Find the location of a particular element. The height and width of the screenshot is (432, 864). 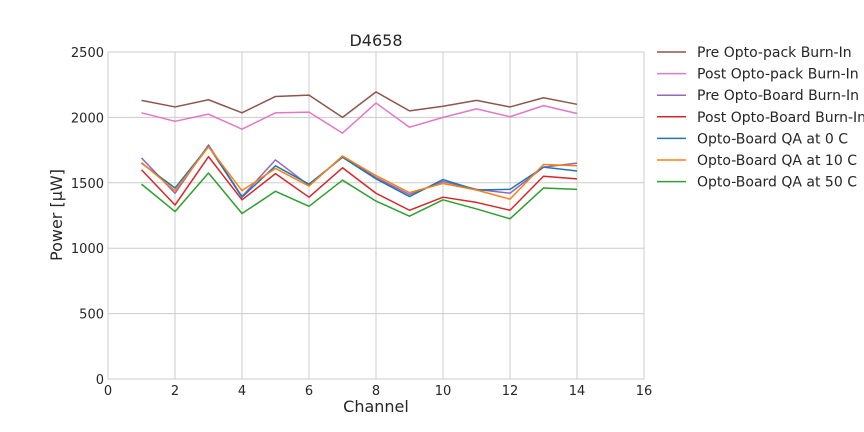

legend-entry: Opto-Board QA at 0 C is located at coordinates (772, 139).